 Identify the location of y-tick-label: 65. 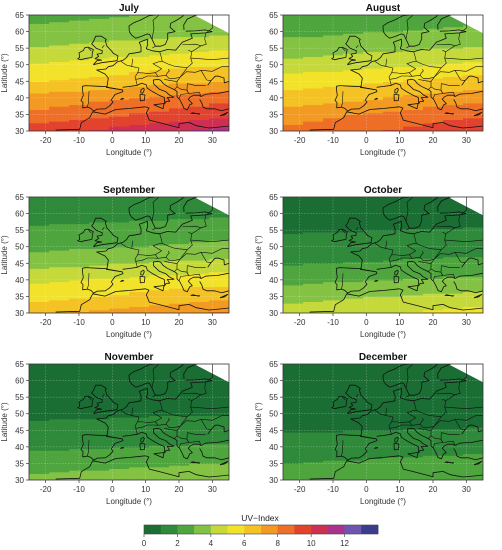
(19, 197).